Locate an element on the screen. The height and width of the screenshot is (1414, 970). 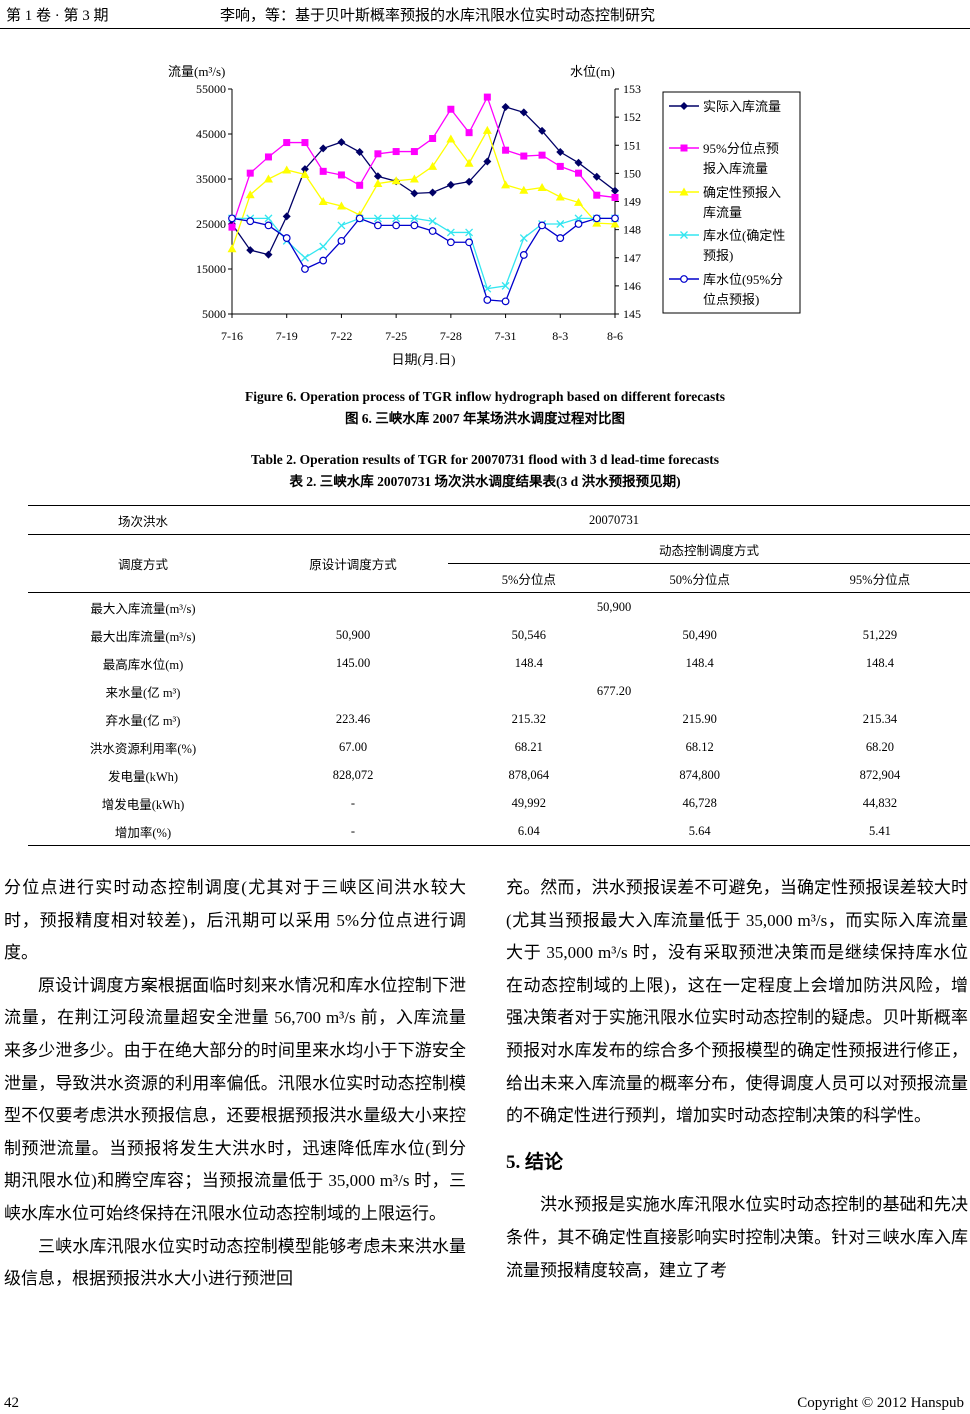
table-row: 增发电量(kWh) - 49,992 46,728 44,832 is located at coordinates (499, 803).